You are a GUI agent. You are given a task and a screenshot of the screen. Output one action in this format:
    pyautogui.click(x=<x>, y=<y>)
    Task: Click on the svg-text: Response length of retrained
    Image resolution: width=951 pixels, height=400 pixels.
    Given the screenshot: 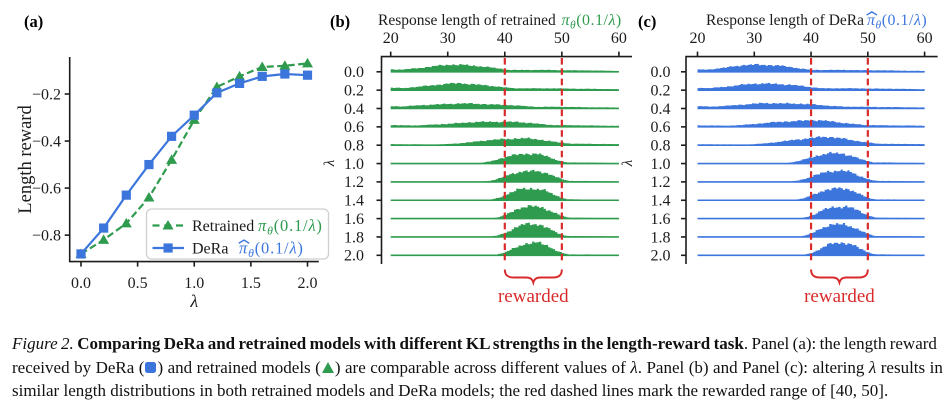 What is the action you would take?
    pyautogui.click(x=467, y=20)
    